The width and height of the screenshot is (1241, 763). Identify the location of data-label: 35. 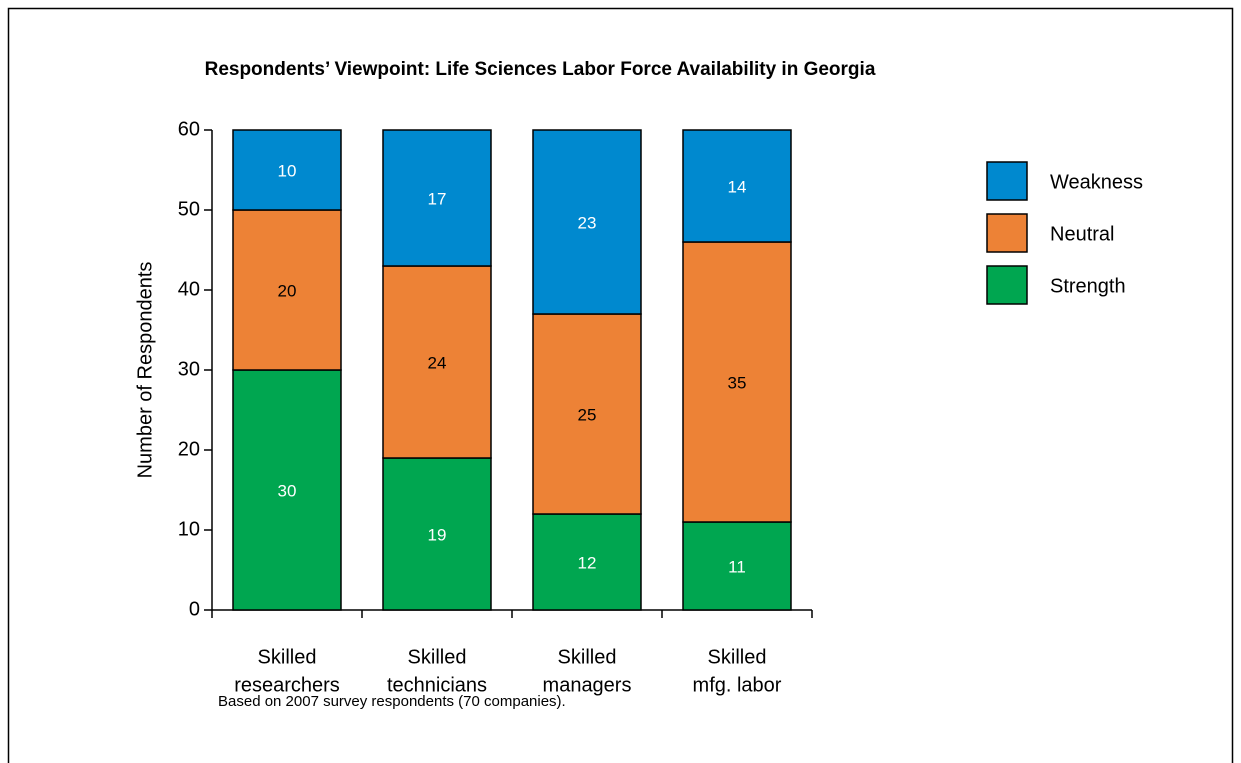
(737, 382).